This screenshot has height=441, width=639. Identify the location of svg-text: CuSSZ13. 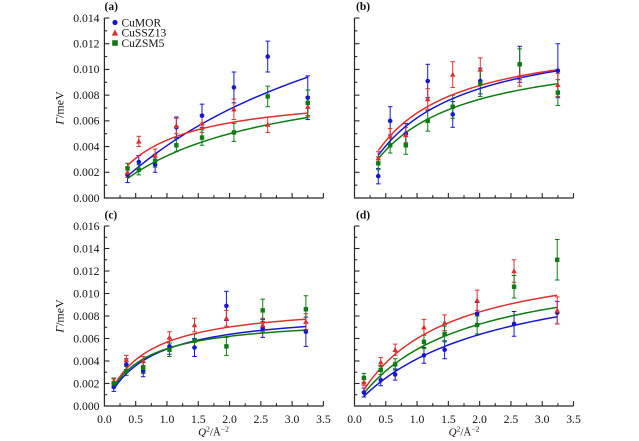
(144, 34).